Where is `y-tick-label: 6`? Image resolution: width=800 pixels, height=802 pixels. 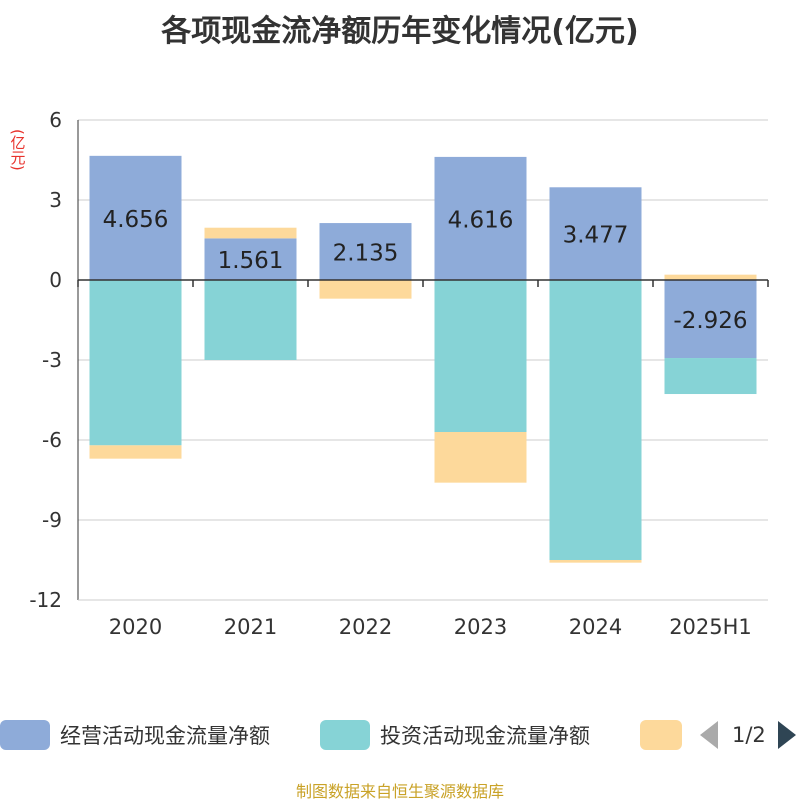 y-tick-label: 6 is located at coordinates (55, 120).